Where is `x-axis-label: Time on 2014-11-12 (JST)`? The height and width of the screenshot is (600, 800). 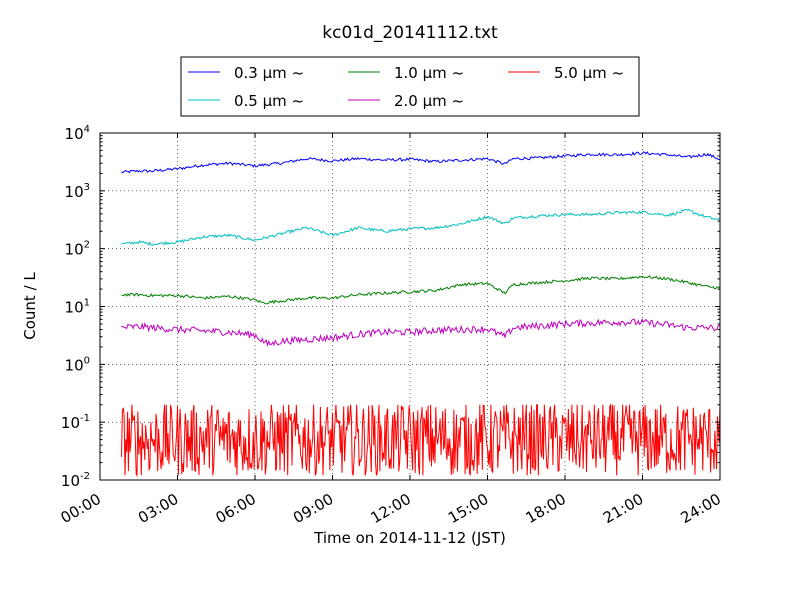
x-axis-label: Time on 2014-11-12 (JST) is located at coordinates (409, 538).